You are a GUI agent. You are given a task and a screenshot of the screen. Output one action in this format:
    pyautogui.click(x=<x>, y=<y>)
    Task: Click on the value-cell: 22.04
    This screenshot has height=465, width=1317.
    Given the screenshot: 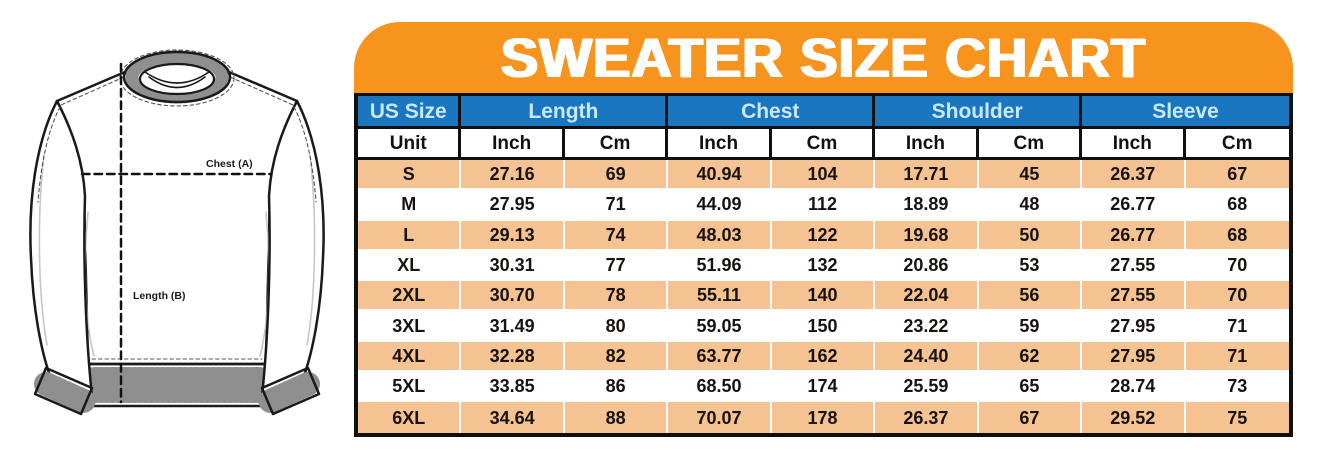 What is the action you would take?
    pyautogui.click(x=927, y=295)
    